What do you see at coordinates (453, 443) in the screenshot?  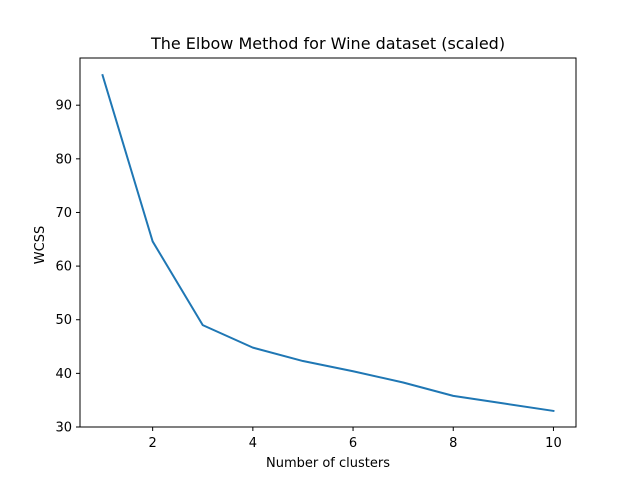 I see `x-tick-label: 8` at bounding box center [453, 443].